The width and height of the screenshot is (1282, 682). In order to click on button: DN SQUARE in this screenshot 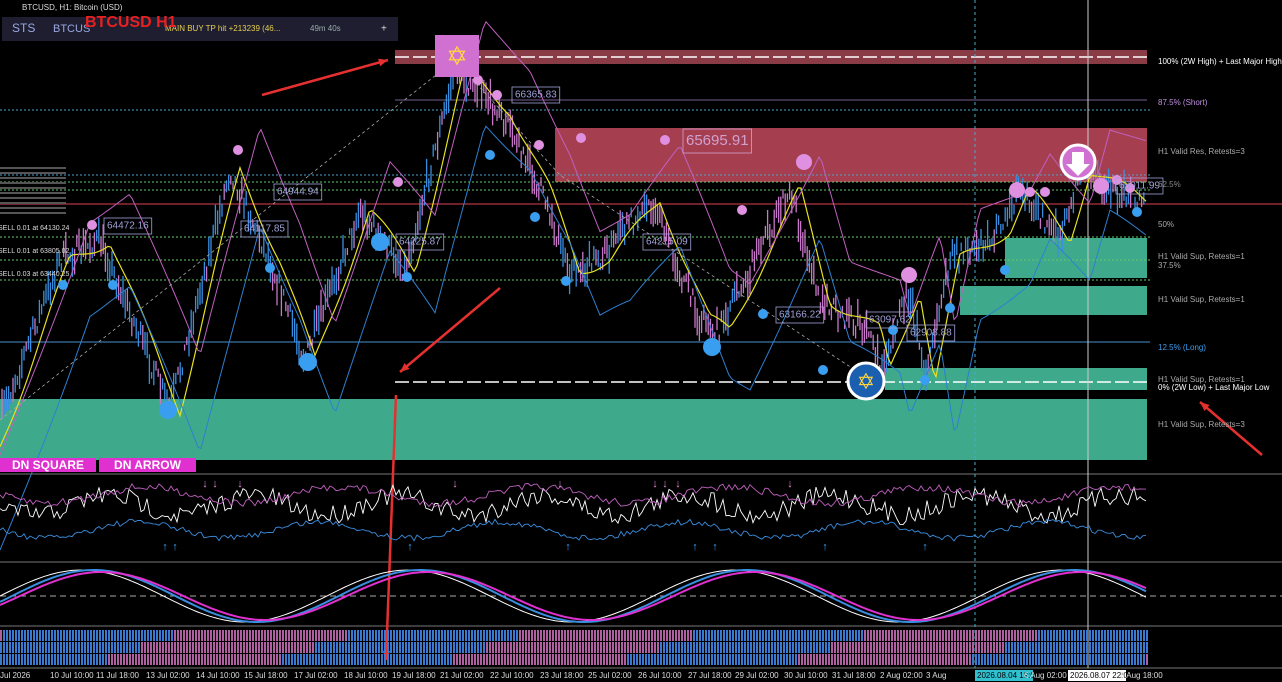, I will do `click(48, 465)`.